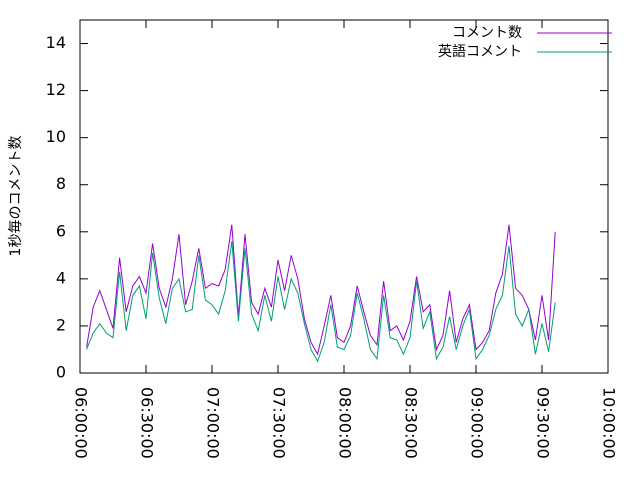 This screenshot has width=640, height=480. What do you see at coordinates (56, 42) in the screenshot?
I see `y-tick-label: 14` at bounding box center [56, 42].